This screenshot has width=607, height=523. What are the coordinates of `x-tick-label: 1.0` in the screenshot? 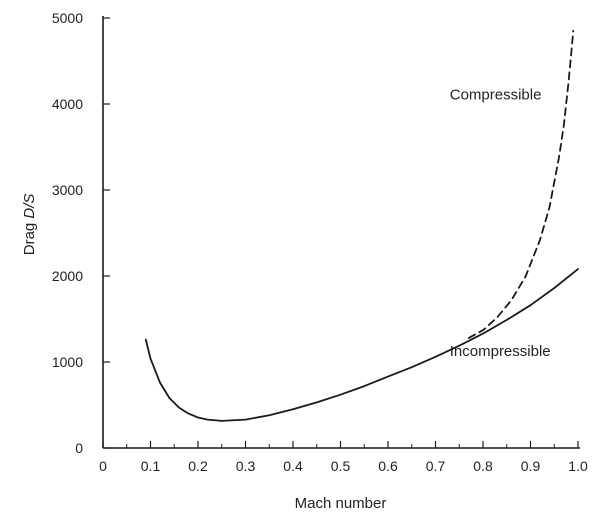 It's located at (578, 466).